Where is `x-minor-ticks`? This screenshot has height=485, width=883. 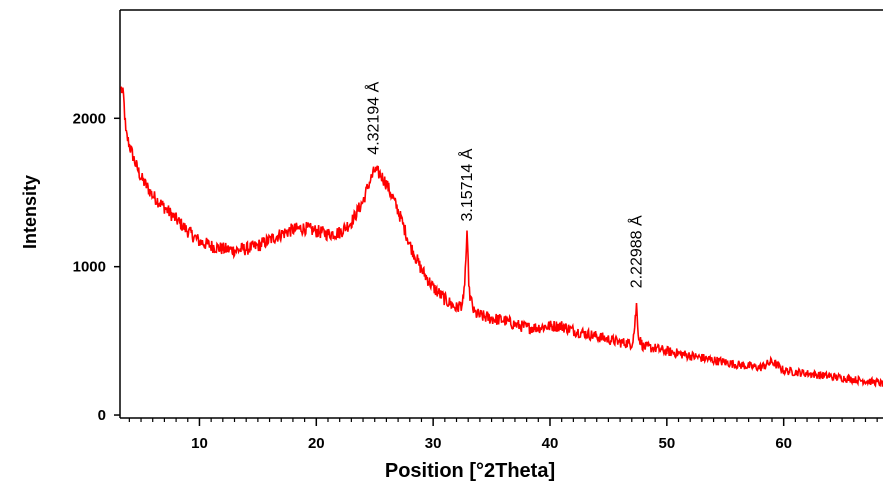 x-minor-ticks is located at coordinates (503, 420).